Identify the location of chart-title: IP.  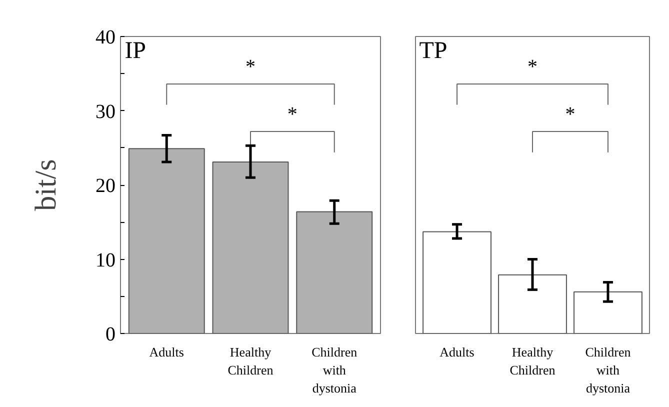
(135, 51).